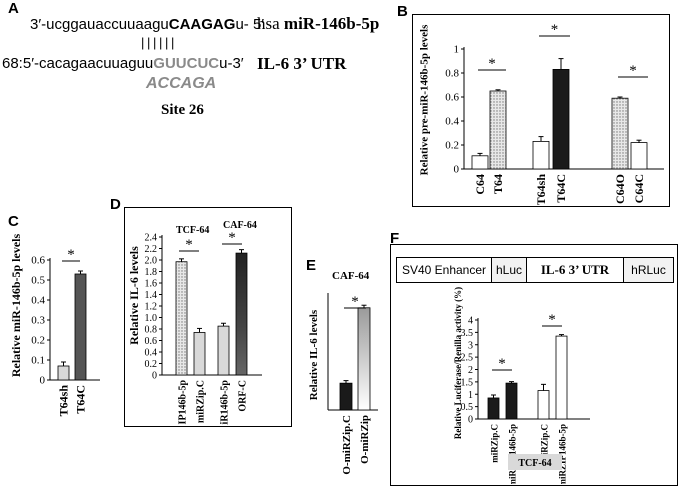 The image size is (680, 493). Describe the element at coordinates (240, 225) in the screenshot. I see `group-label-caf: CAF-64` at that location.